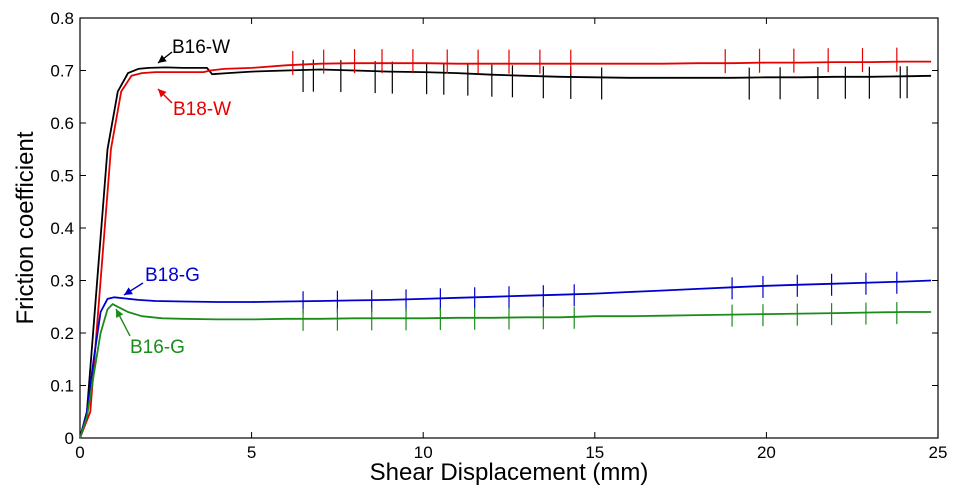 The height and width of the screenshot is (495, 960). I want to click on series-label-b18-g: B18-G, so click(172, 275).